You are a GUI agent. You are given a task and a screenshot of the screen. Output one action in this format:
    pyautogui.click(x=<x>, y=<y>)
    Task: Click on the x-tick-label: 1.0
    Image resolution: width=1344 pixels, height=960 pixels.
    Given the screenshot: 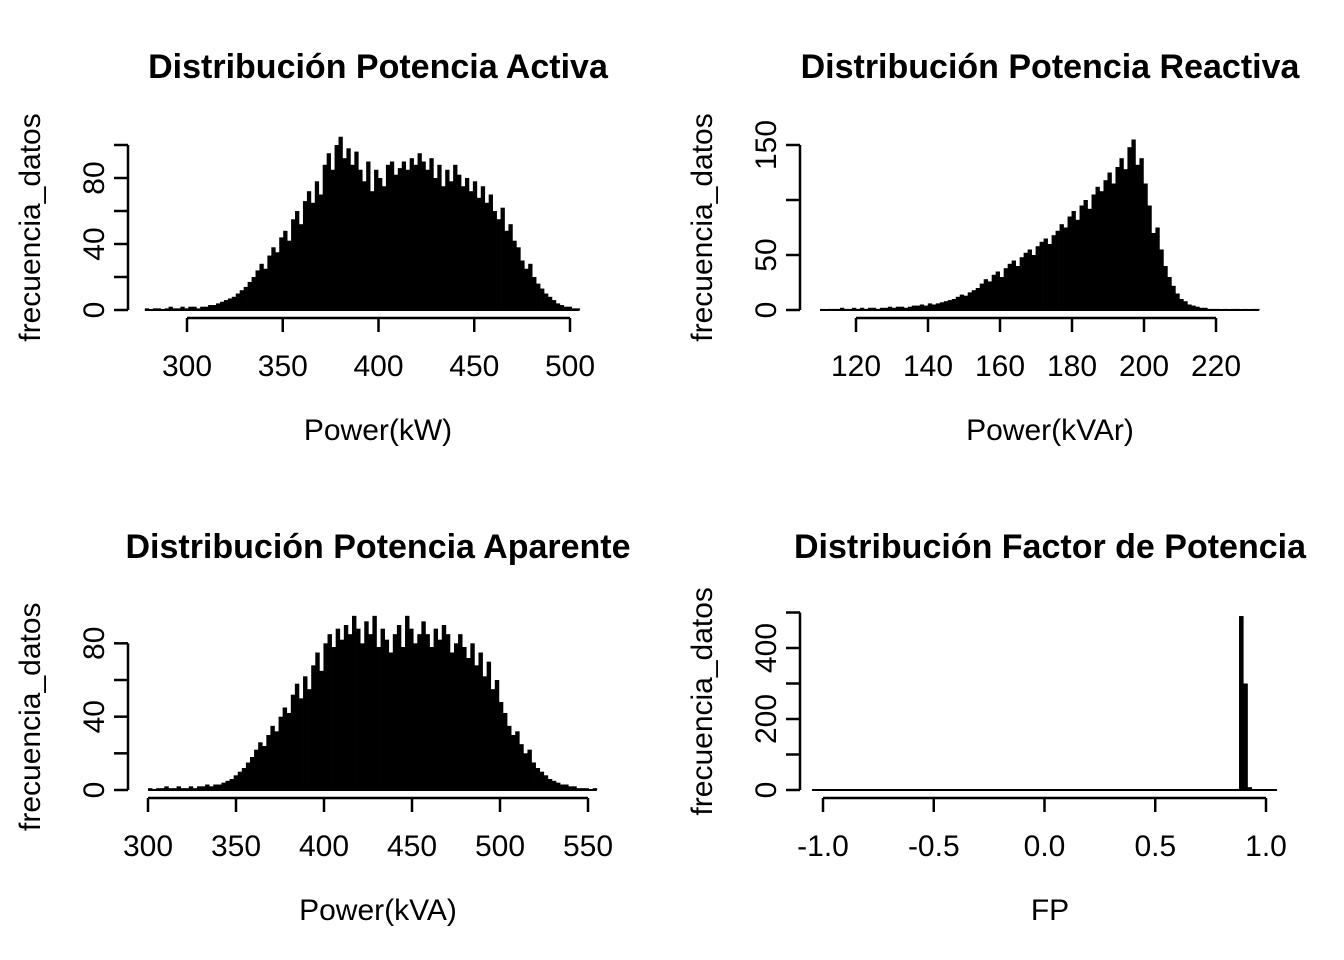 What is the action you would take?
    pyautogui.click(x=1266, y=846)
    